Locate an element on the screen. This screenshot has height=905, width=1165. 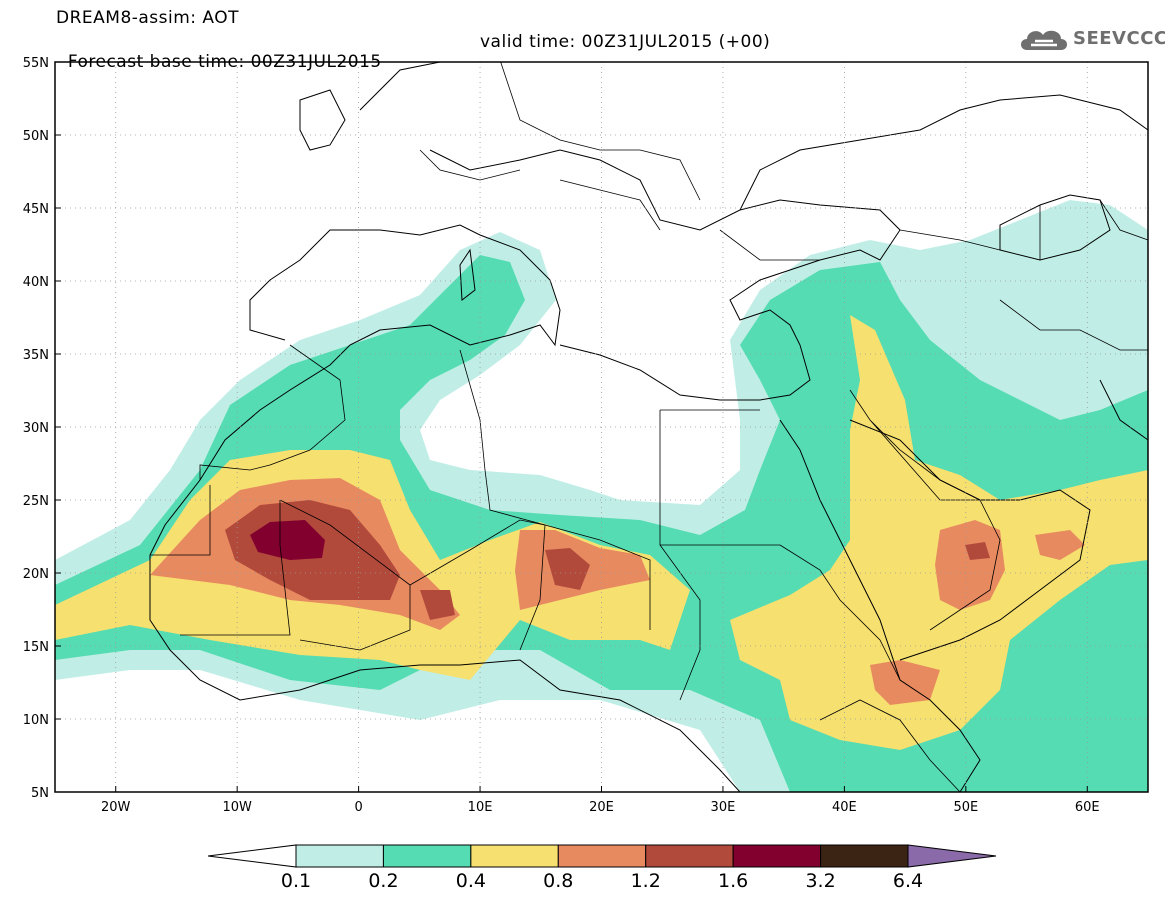
colorbar-label: 1.6 is located at coordinates (733, 881).